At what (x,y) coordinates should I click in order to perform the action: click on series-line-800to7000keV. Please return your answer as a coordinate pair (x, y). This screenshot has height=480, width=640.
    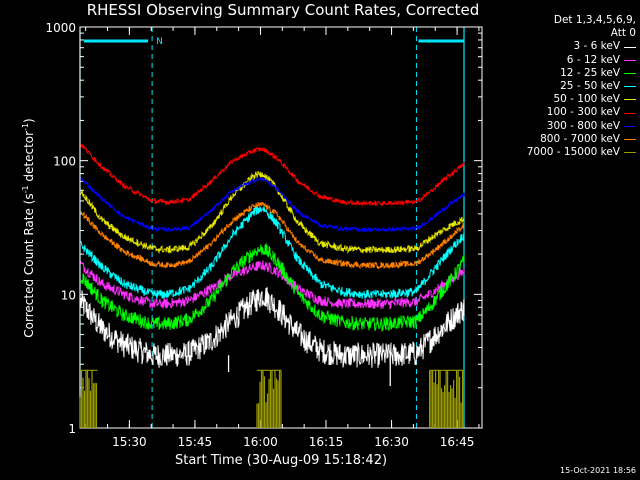
    Looking at the image, I should click on (272, 235).